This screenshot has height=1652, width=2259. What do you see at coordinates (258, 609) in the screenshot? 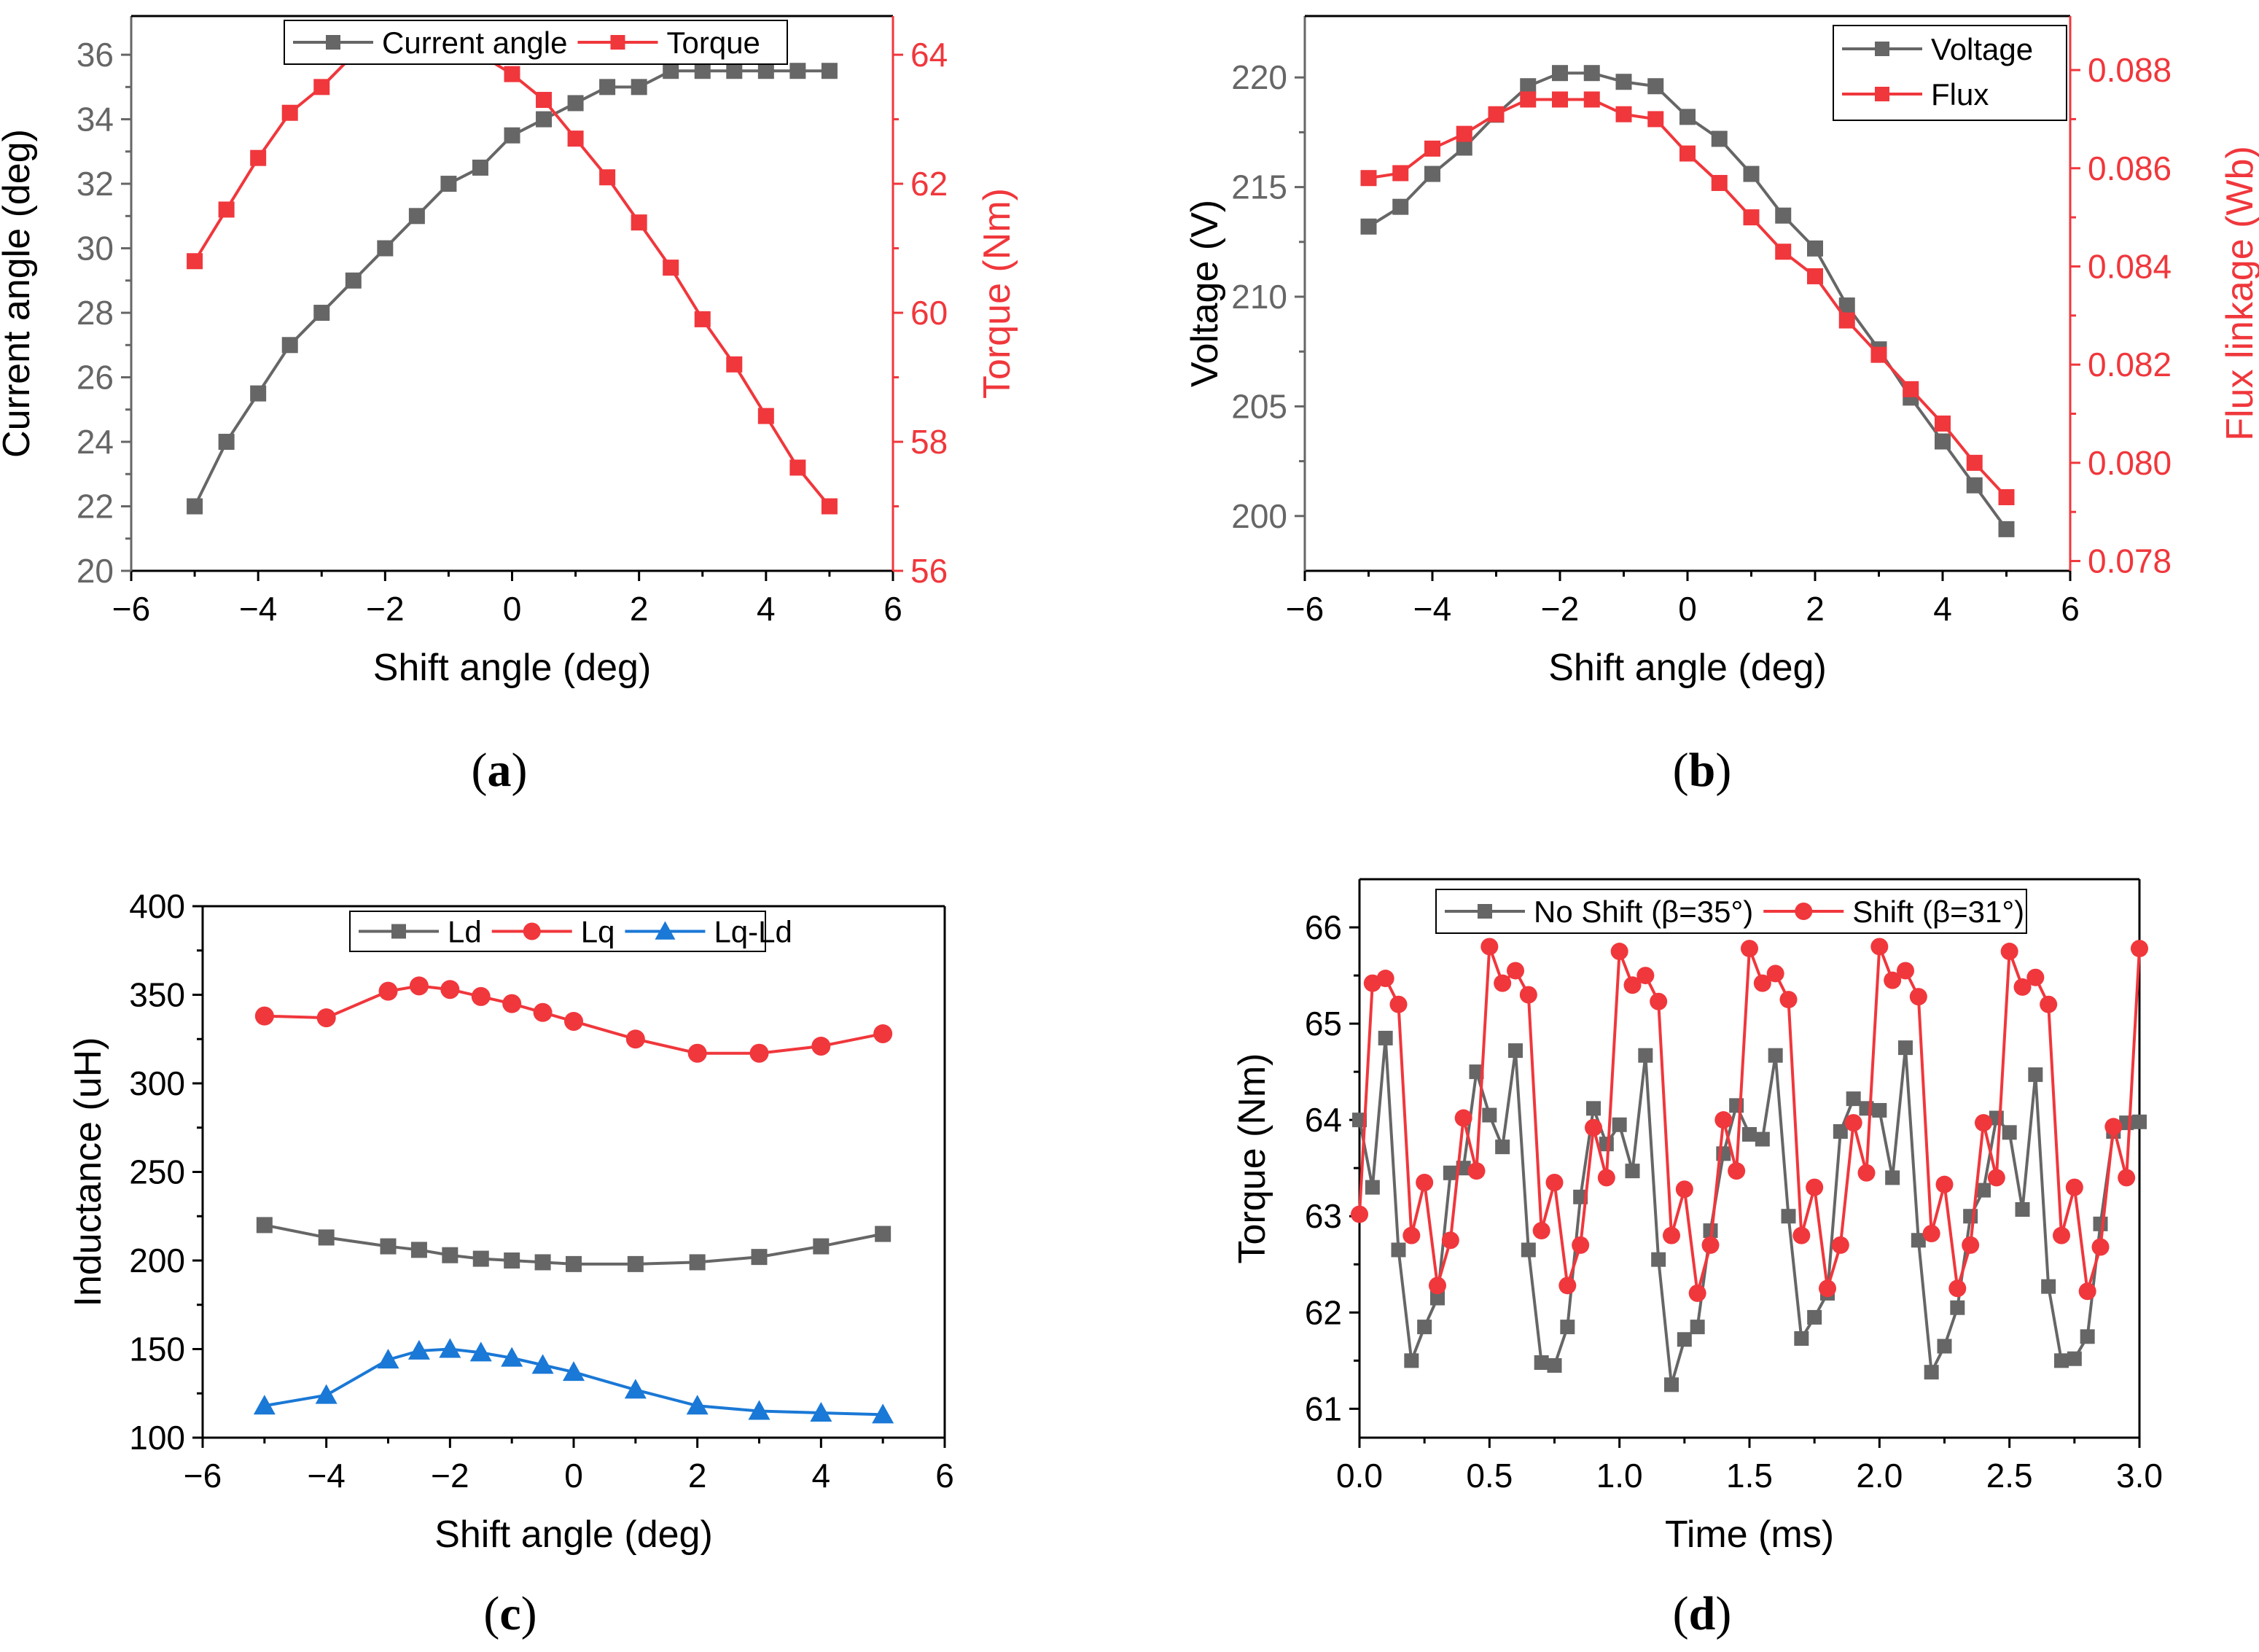
I see `x-tick-label: −4` at bounding box center [258, 609].